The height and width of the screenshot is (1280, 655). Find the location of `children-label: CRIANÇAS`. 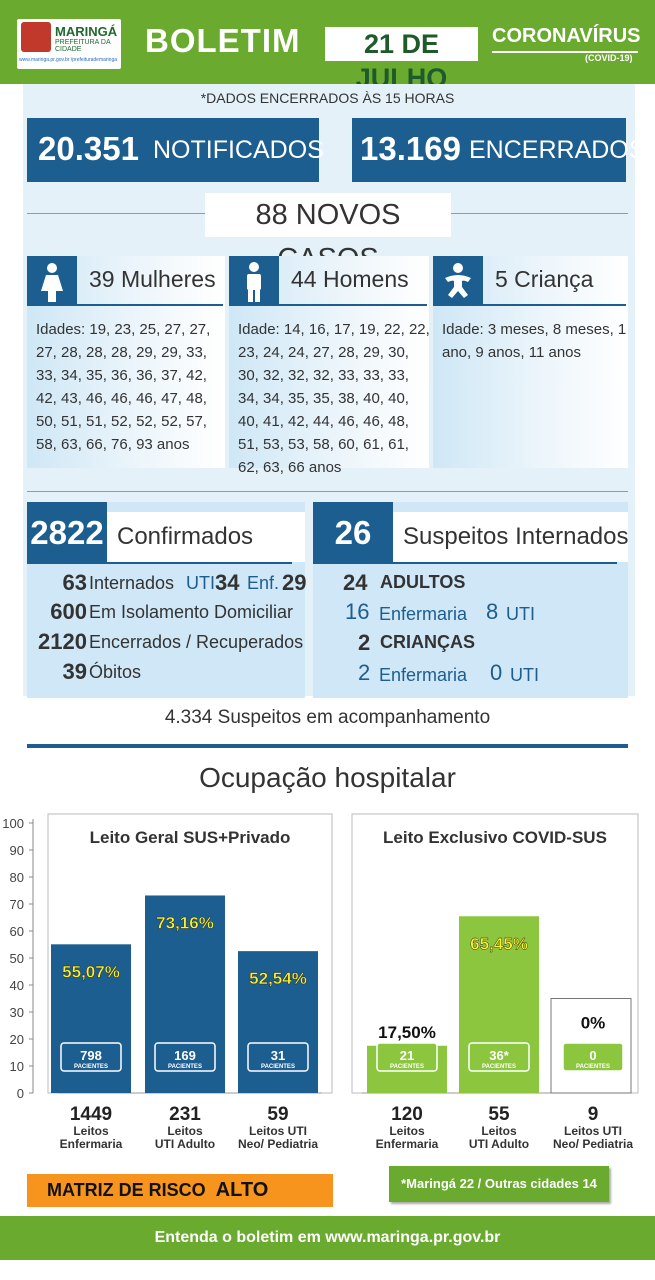

children-label: CRIANÇAS is located at coordinates (428, 642).